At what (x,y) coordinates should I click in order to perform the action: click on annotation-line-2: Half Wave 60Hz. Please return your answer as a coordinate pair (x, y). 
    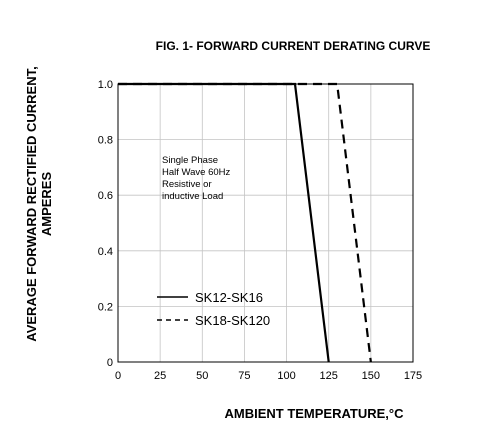
    Looking at the image, I should click on (196, 172).